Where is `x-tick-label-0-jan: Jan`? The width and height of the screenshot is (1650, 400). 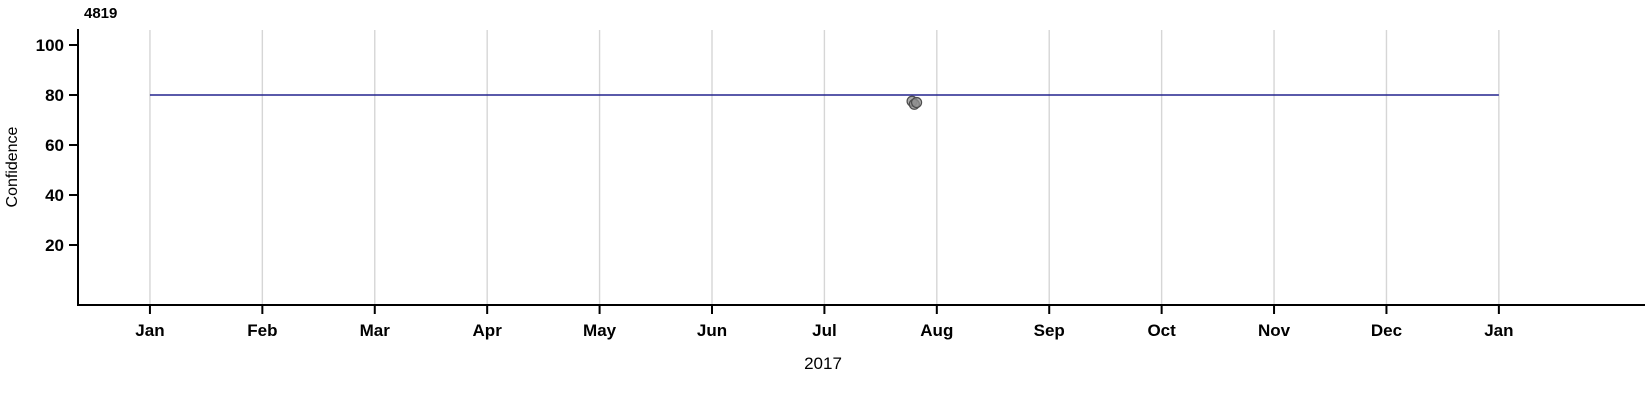 x-tick-label-0-jan: Jan is located at coordinates (149, 330).